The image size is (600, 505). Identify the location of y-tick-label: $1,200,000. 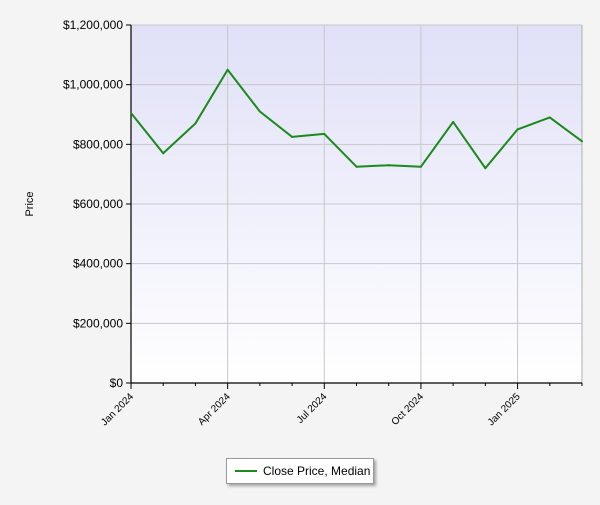
(93, 25).